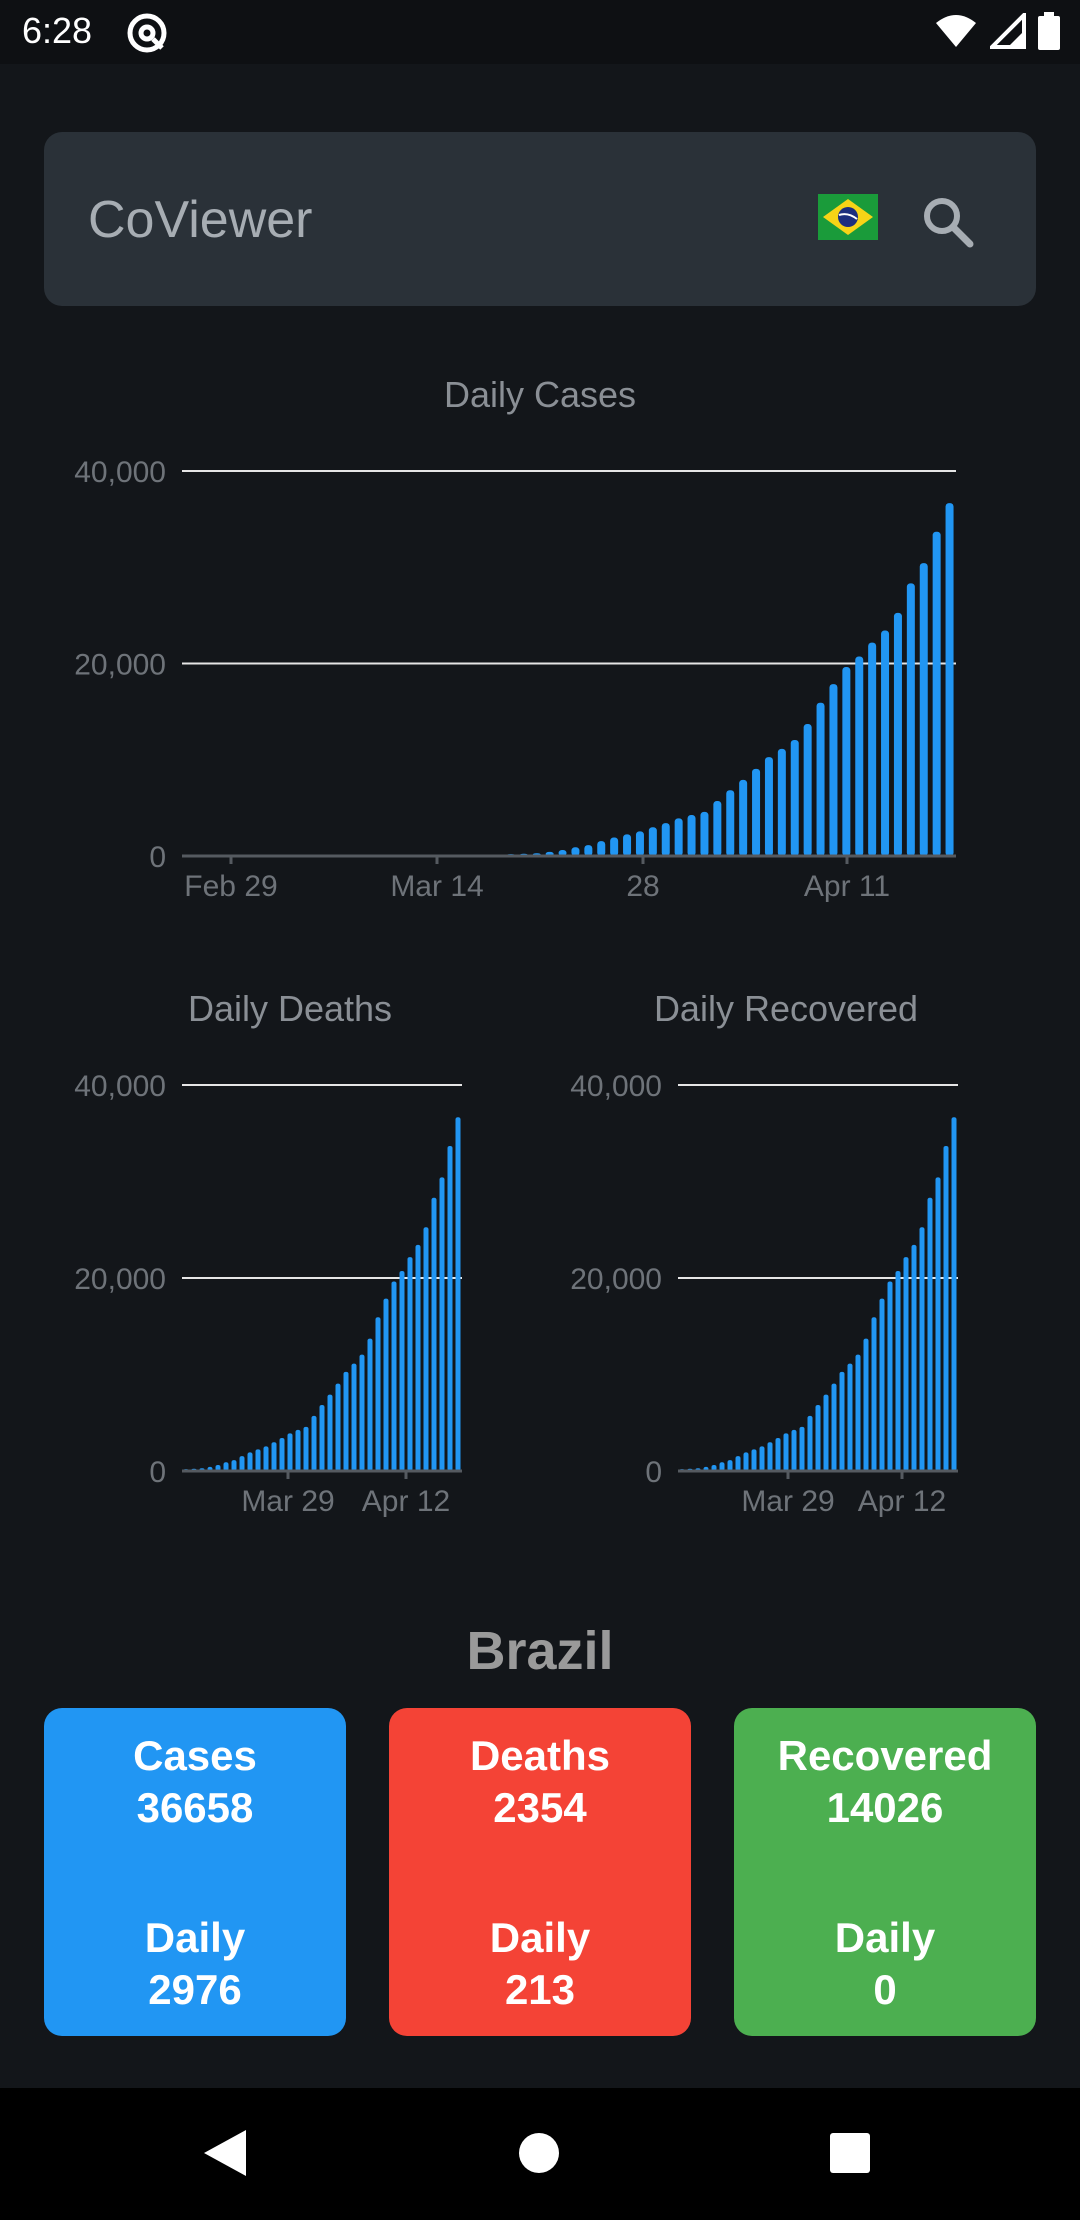 The image size is (1080, 2220). What do you see at coordinates (436, 886) in the screenshot?
I see `x-tick-label: Mar 14` at bounding box center [436, 886].